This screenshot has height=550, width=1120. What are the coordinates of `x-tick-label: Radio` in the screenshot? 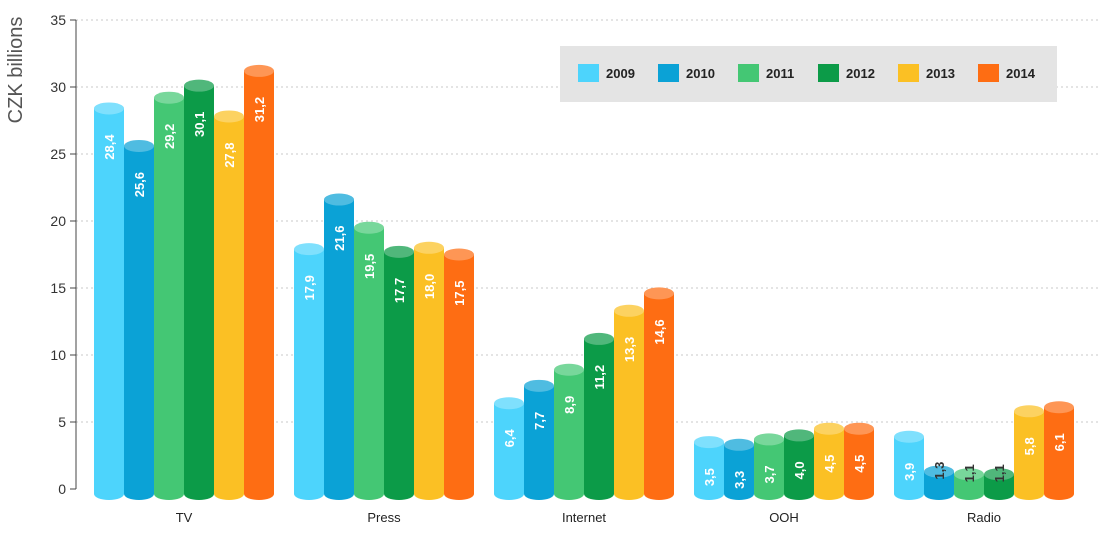 It's located at (984, 517).